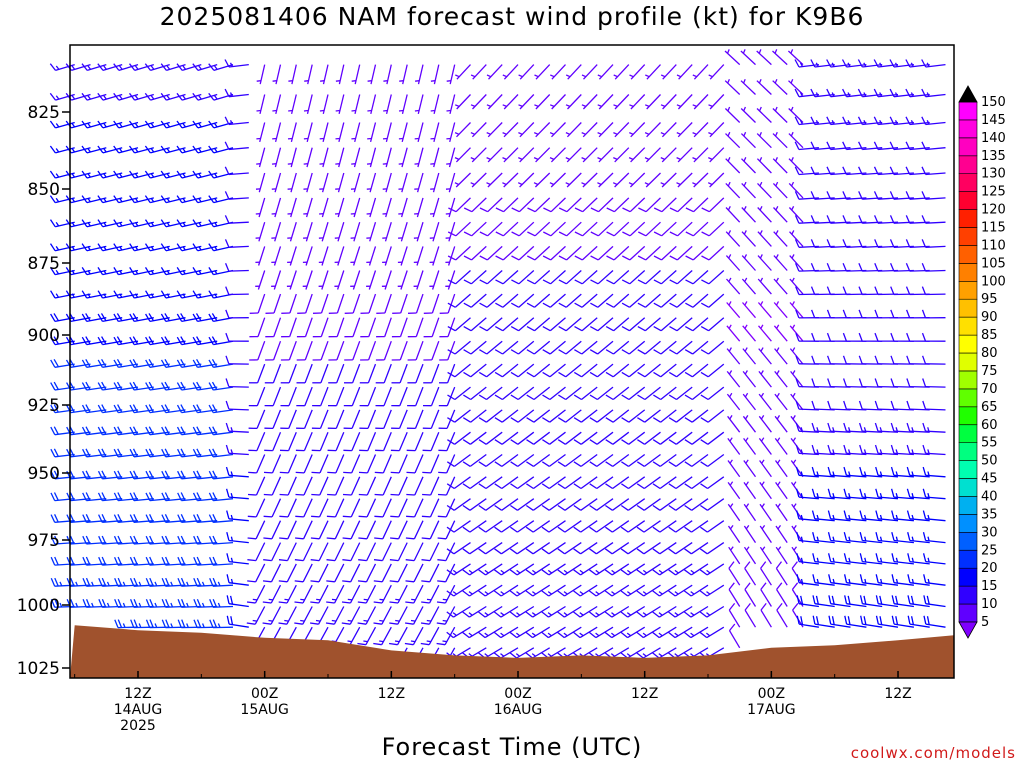 The width and height of the screenshot is (1024, 768). Describe the element at coordinates (933, 753) in the screenshot. I see `credit-link: coolwx.com/models` at that location.